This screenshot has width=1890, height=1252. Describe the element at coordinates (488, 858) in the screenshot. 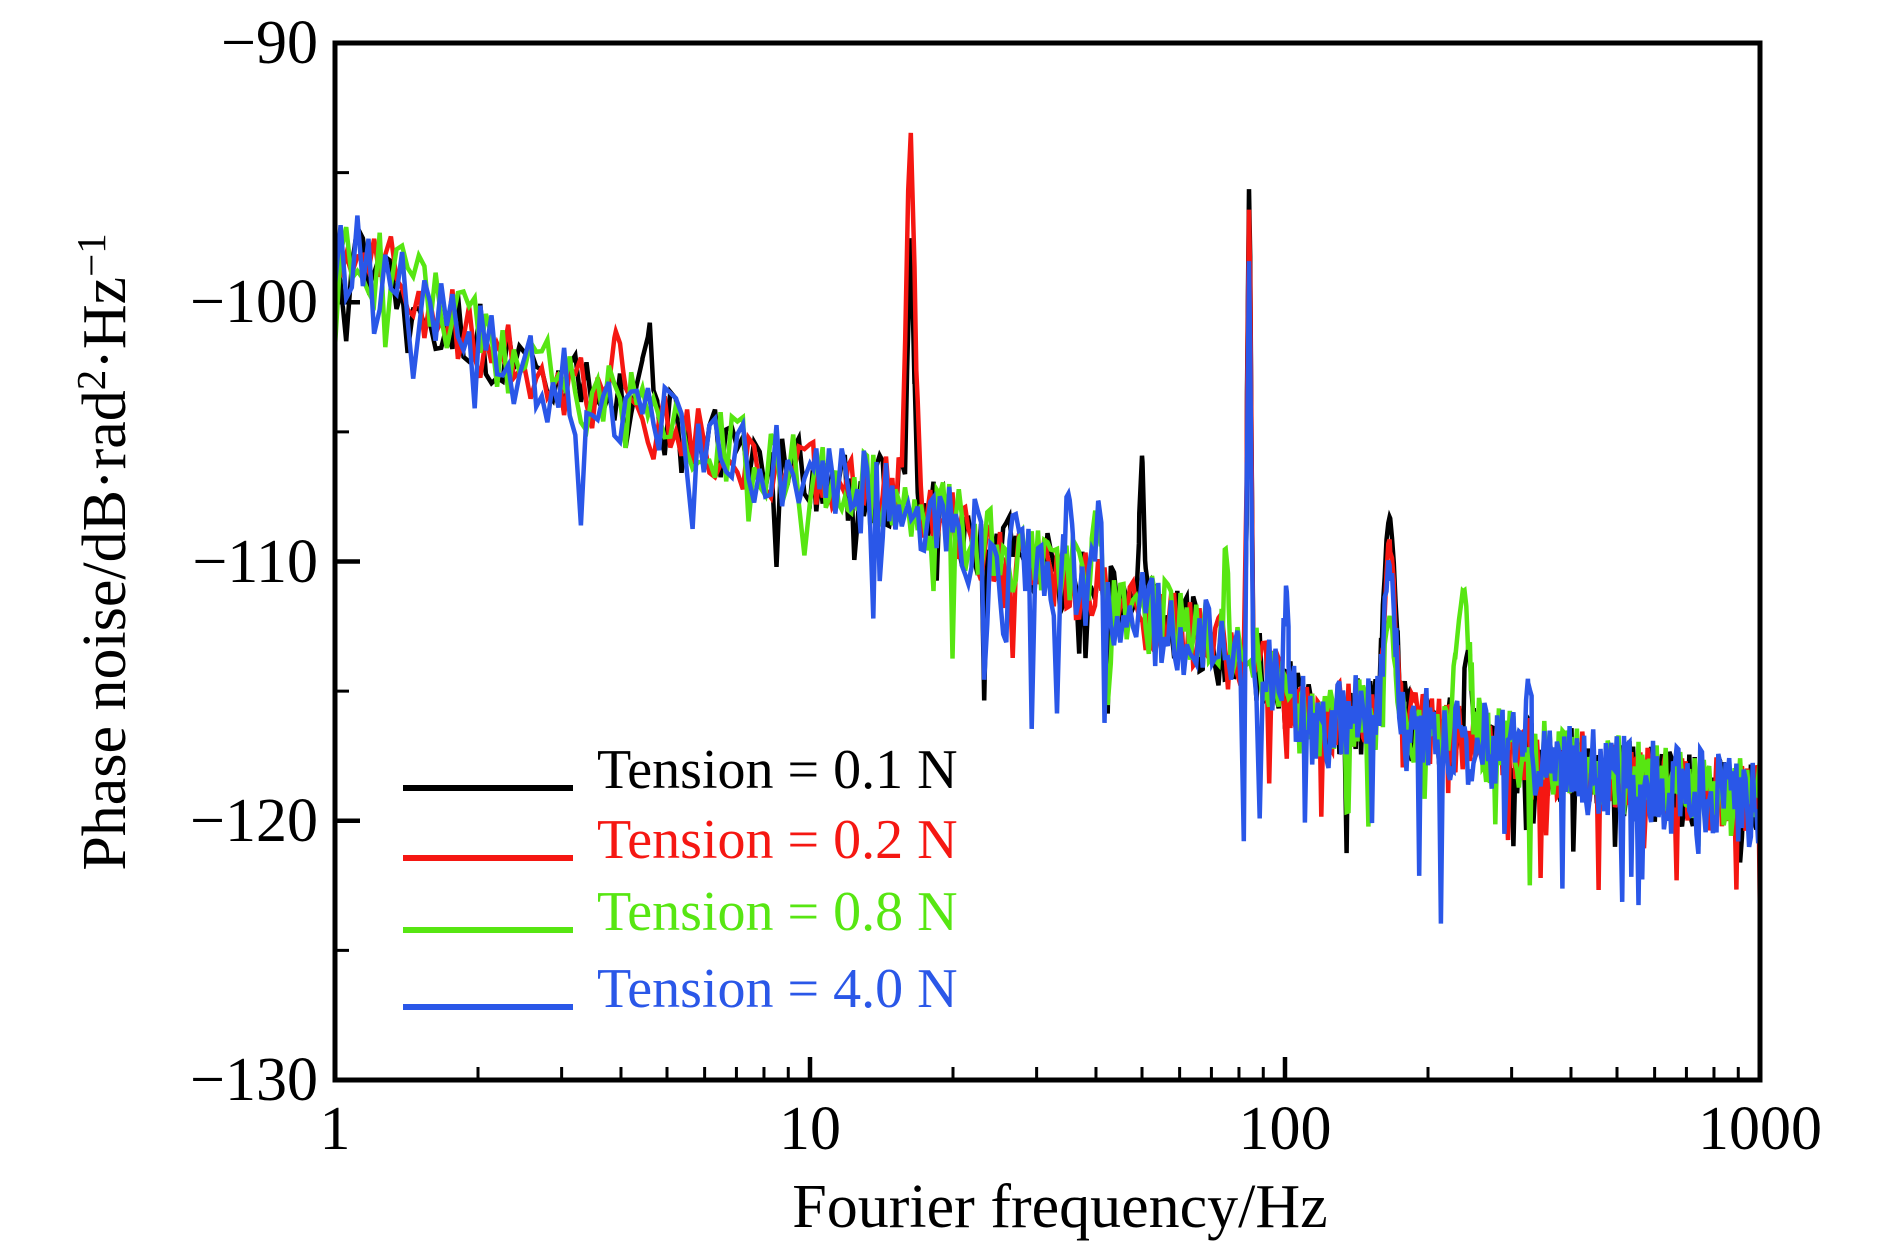

I see `legend-line-tension-0.2` at that location.